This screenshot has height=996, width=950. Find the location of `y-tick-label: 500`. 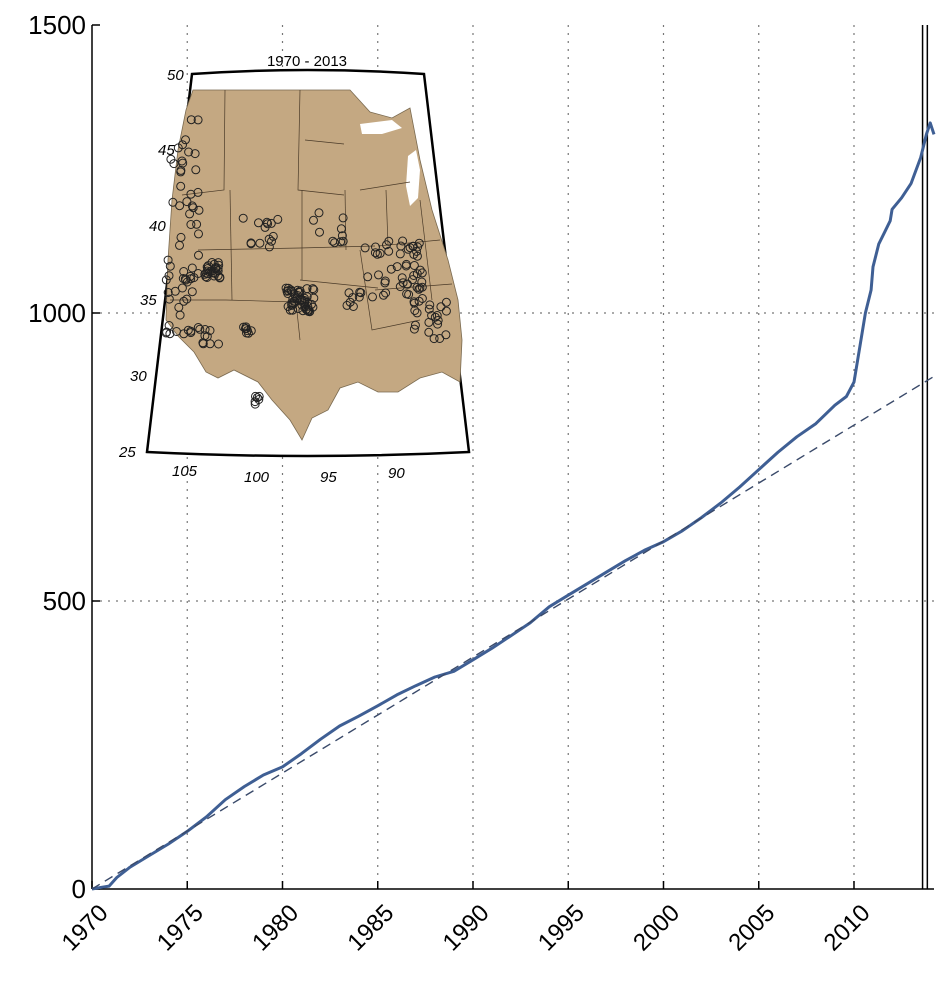

y-tick-label: 500 is located at coordinates (64, 601).